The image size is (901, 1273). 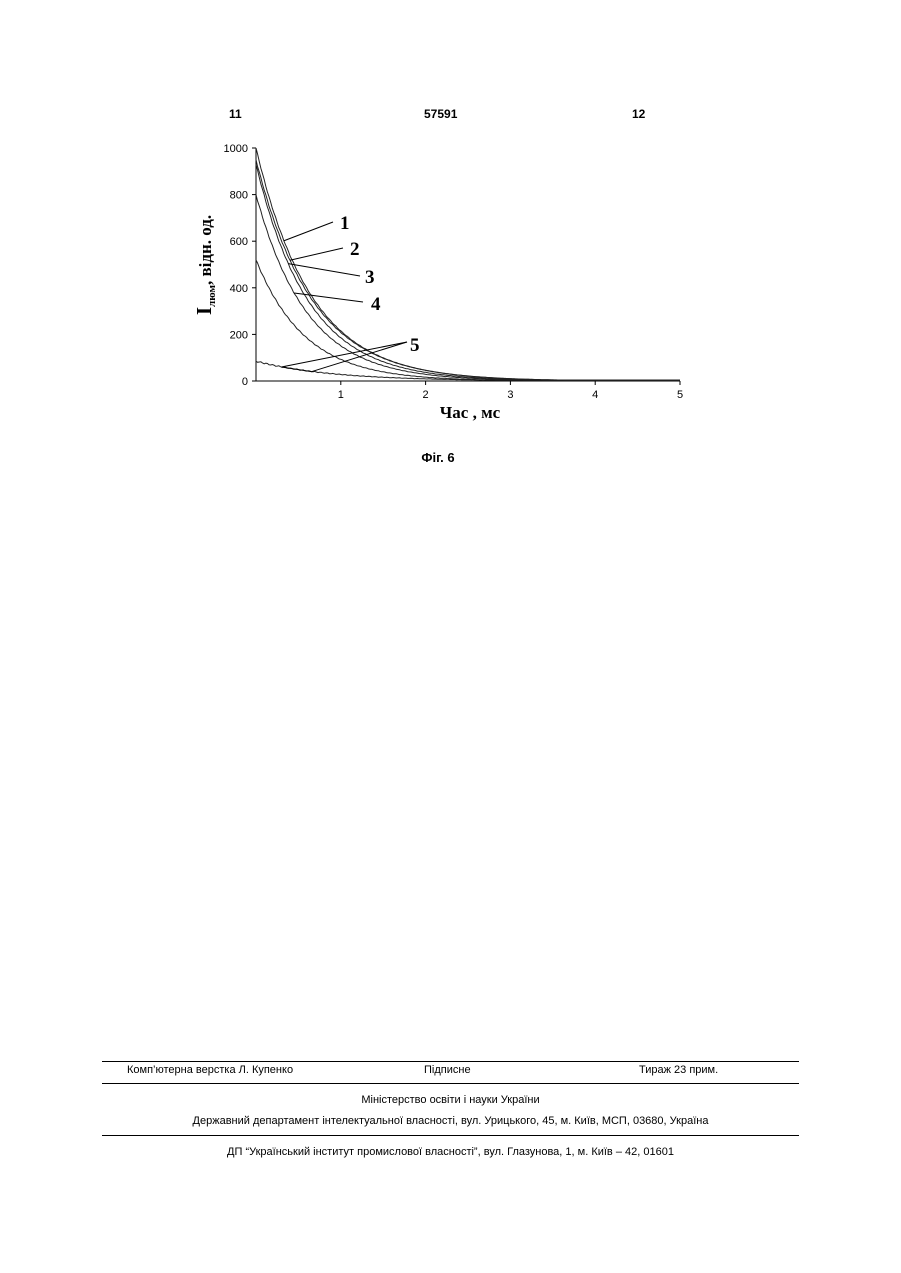 I want to click on callout-leaders, so click(x=344, y=297).